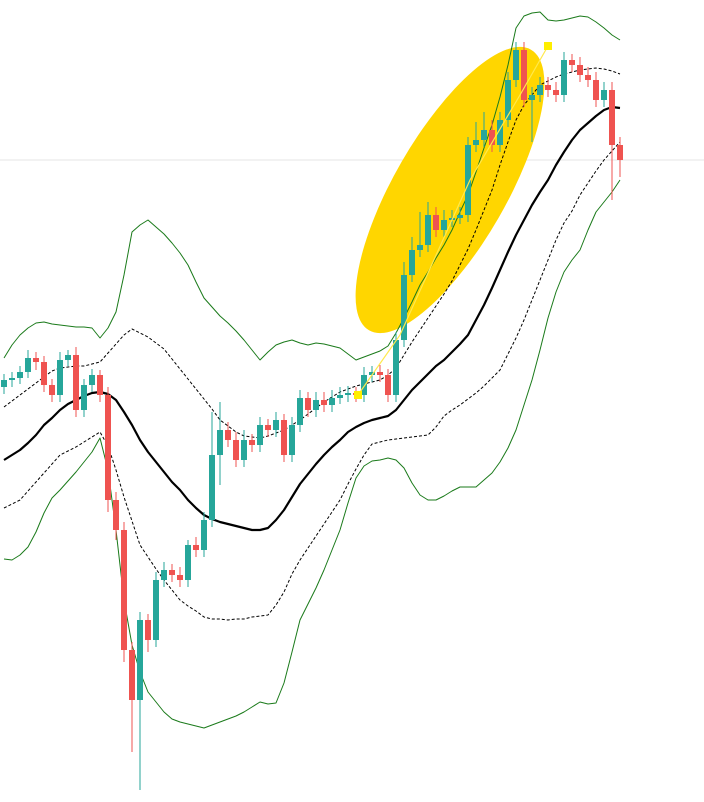  Describe the element at coordinates (450, 190) in the screenshot. I see `highlight-ellipse` at that location.